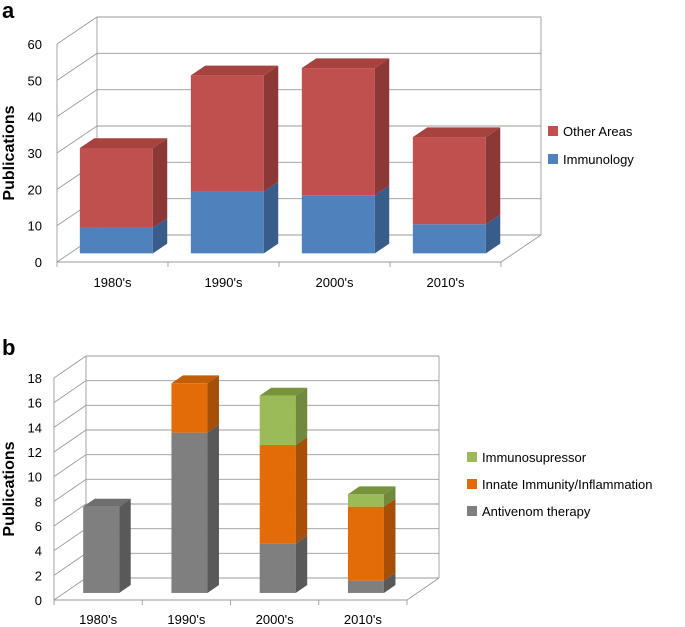  Describe the element at coordinates (283, 490) in the screenshot. I see `panel-b-bar-innate-immunity-inflammation-2000-s` at that location.